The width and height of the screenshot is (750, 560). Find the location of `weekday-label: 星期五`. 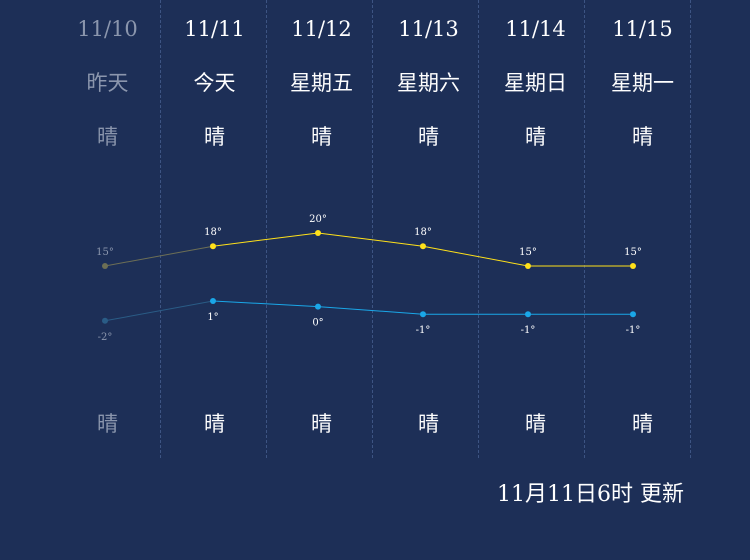

weekday-label: 星期五 is located at coordinates (321, 83).